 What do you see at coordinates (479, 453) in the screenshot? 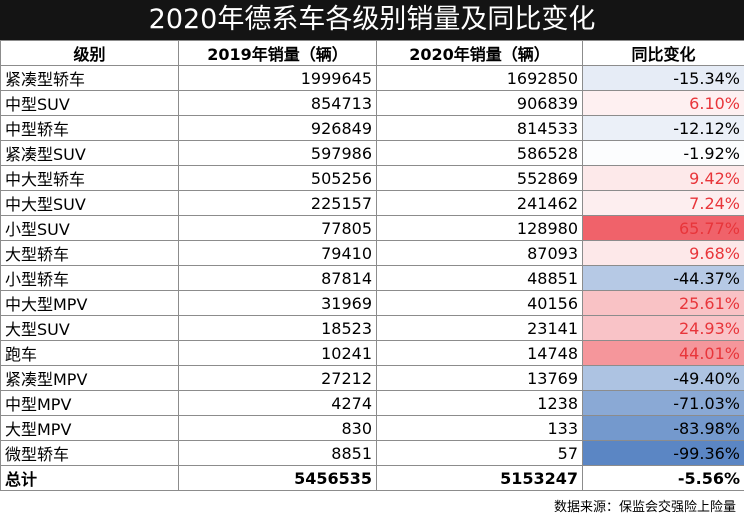
I see `sales-2020-cell: 57` at bounding box center [479, 453].